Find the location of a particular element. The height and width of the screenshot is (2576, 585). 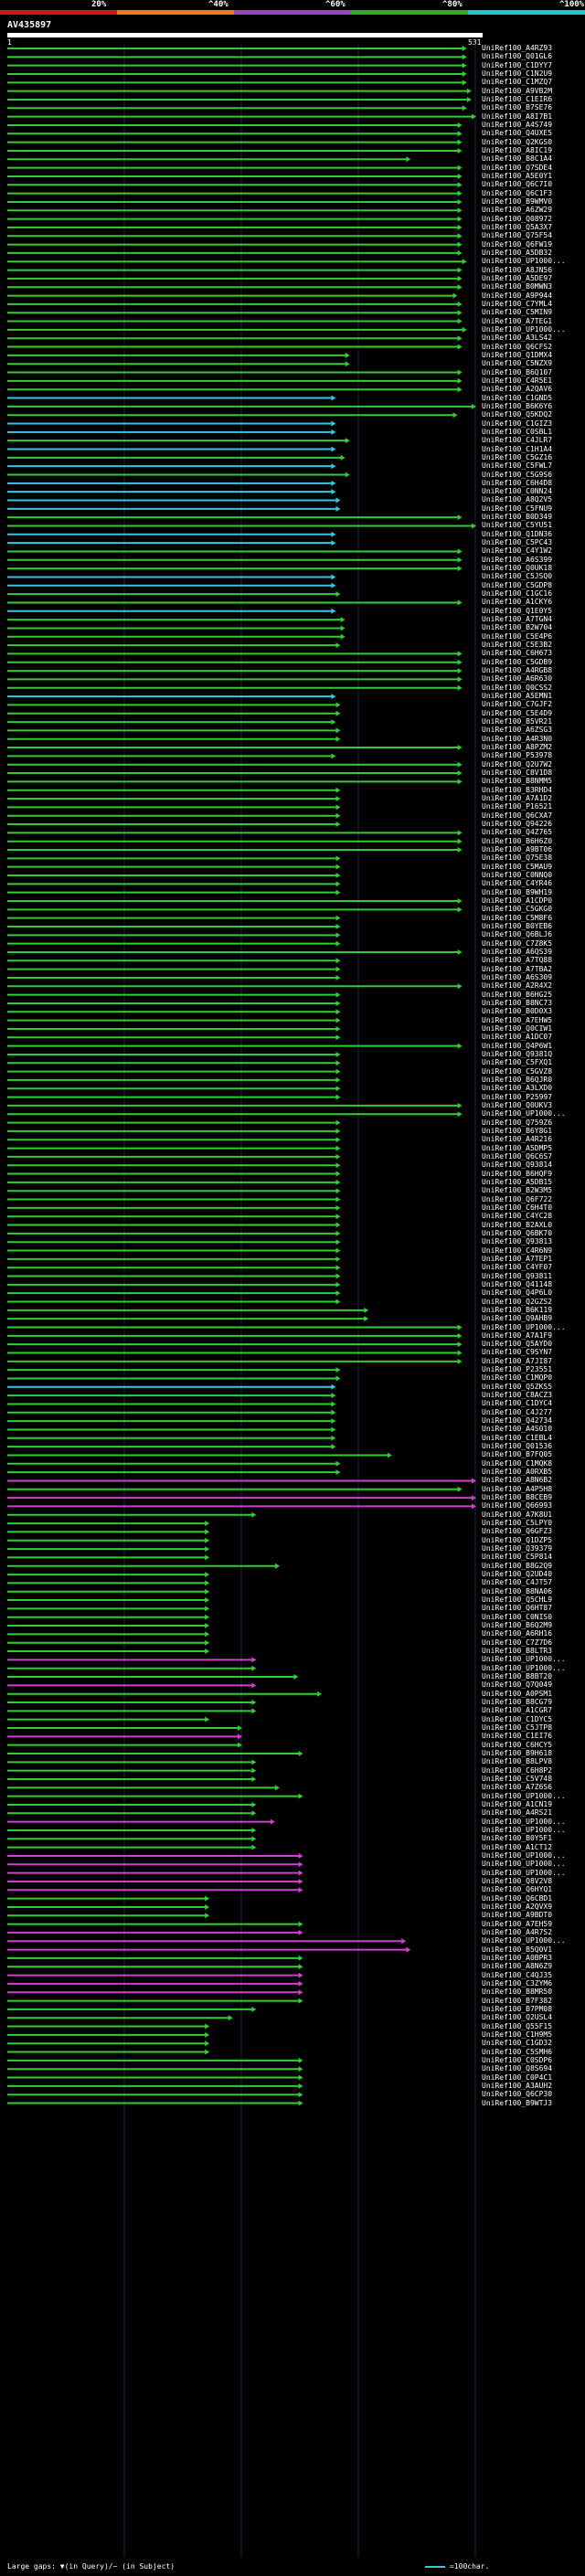

hit-label: UniRef100_C0NNQ0 is located at coordinates (517, 875).